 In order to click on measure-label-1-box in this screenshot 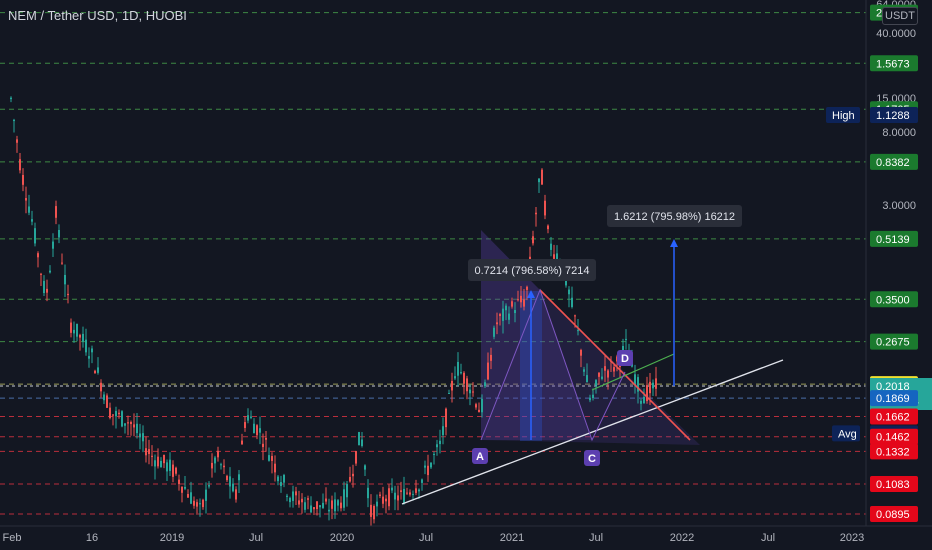, I will do `click(532, 270)`.